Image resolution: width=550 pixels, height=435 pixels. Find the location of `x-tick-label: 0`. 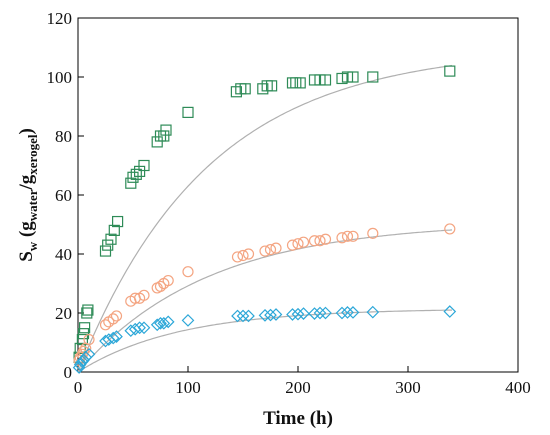

x-tick-label: 0 is located at coordinates (78, 387).